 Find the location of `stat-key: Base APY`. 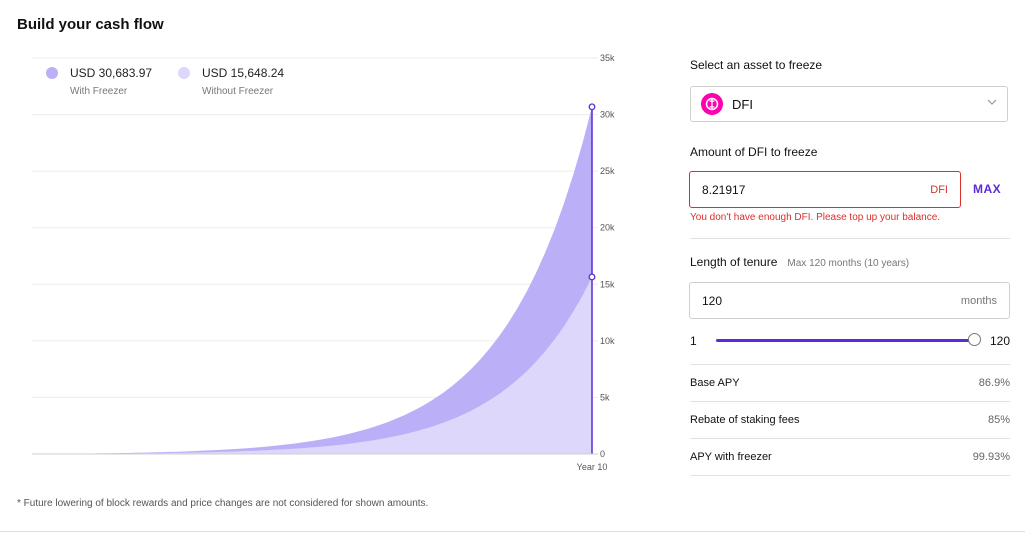

stat-key: Base APY is located at coordinates (715, 383).